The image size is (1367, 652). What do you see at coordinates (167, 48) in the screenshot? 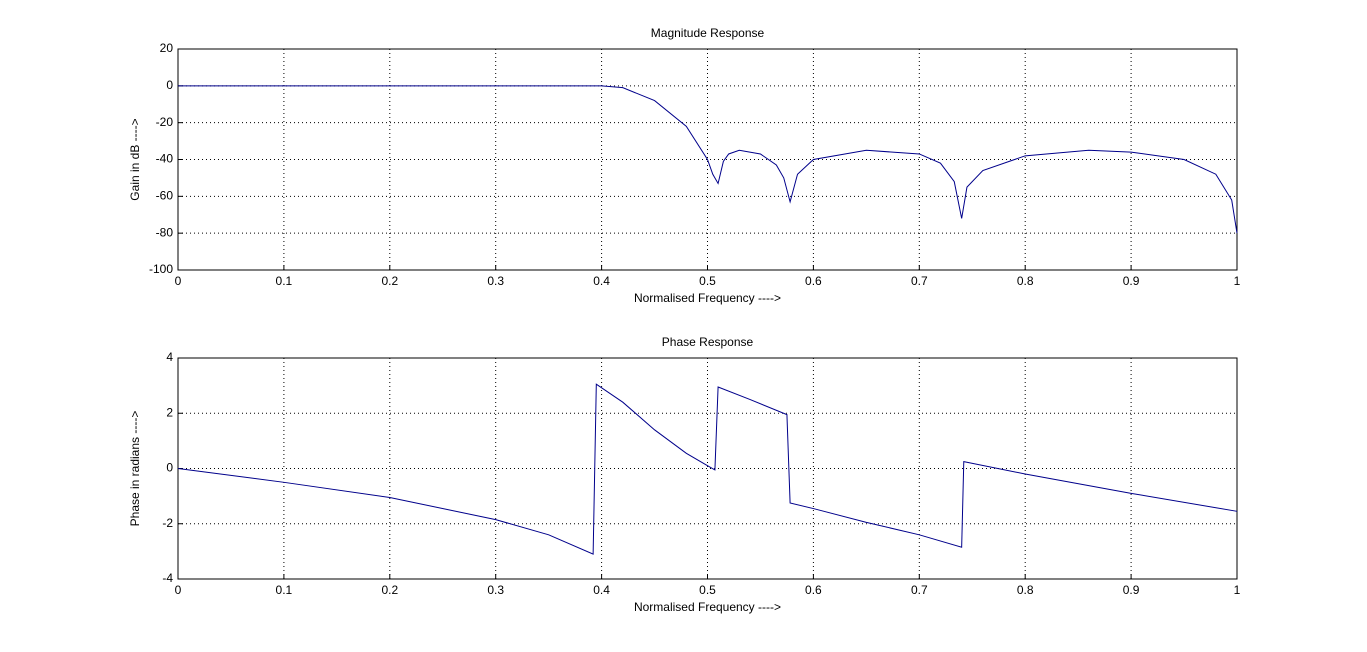
I see `y-tick-label: 20` at bounding box center [167, 48].